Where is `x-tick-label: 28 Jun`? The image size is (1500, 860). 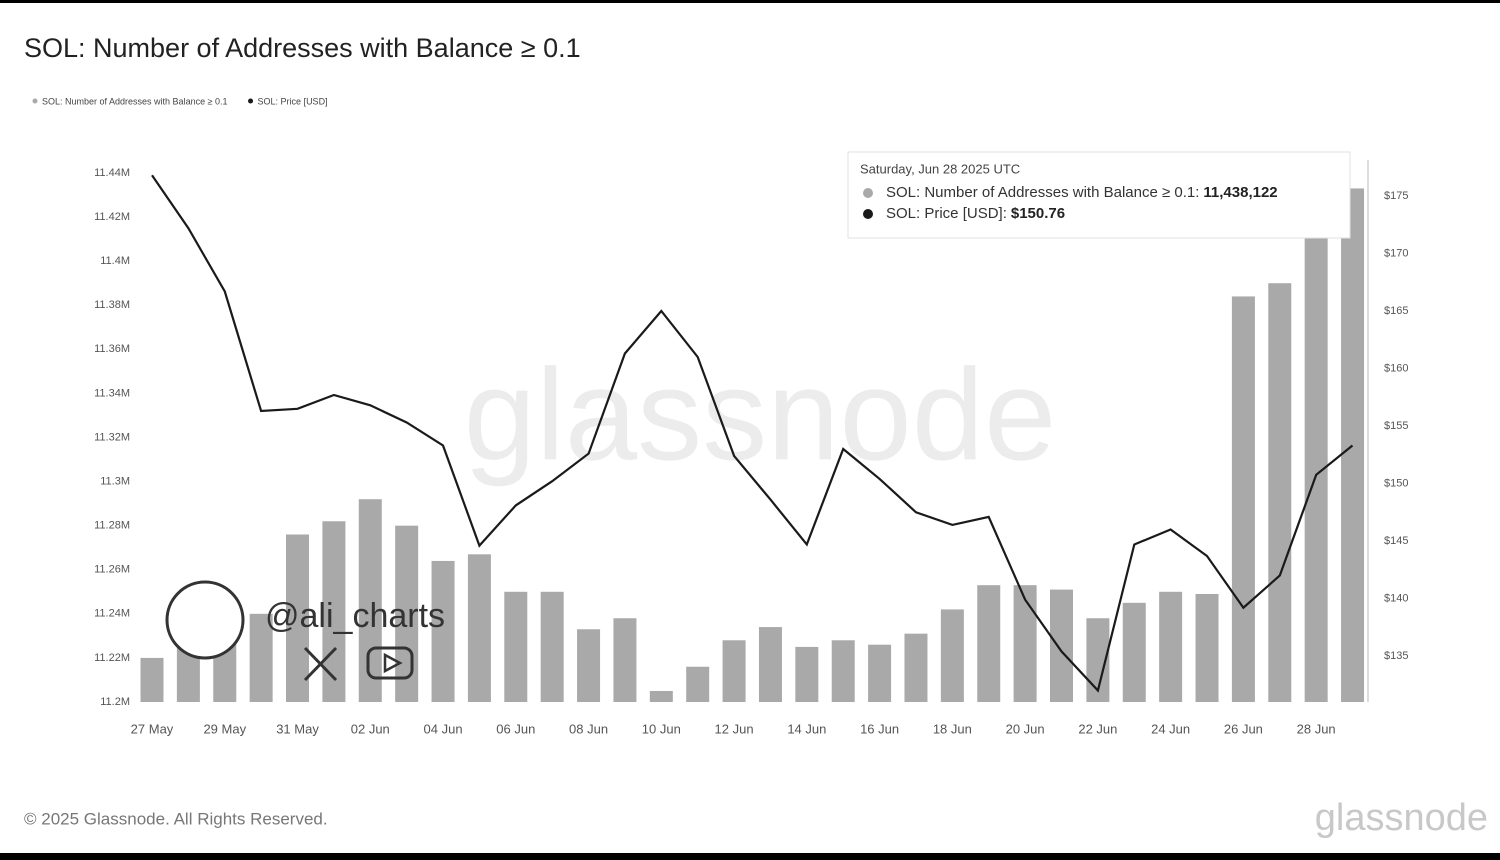
x-tick-label: 28 Jun is located at coordinates (1316, 728).